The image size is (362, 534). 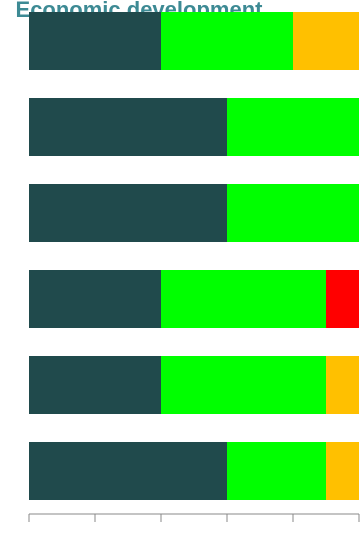 What do you see at coordinates (128, 213) in the screenshot?
I see `bar-segment-row3-series1` at bounding box center [128, 213].